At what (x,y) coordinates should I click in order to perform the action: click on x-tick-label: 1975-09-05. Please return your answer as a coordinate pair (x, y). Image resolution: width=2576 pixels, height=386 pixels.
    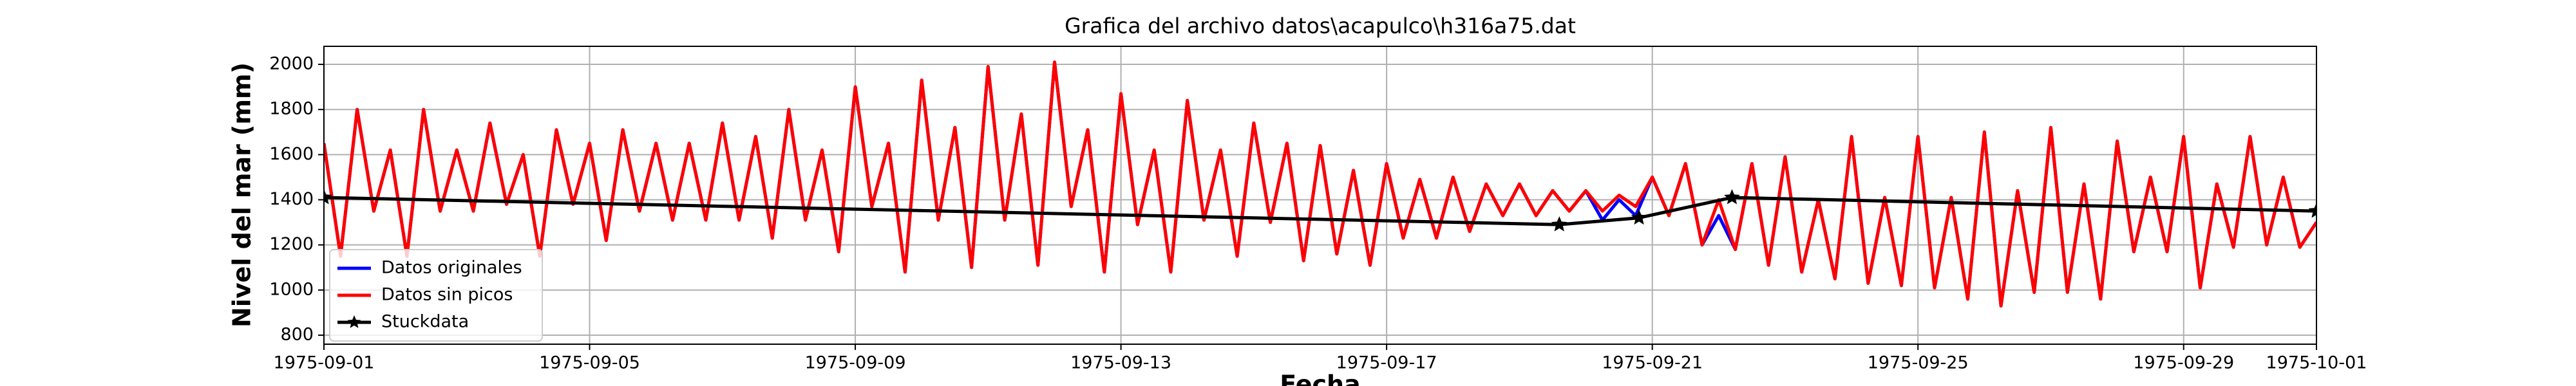
    Looking at the image, I should click on (589, 363).